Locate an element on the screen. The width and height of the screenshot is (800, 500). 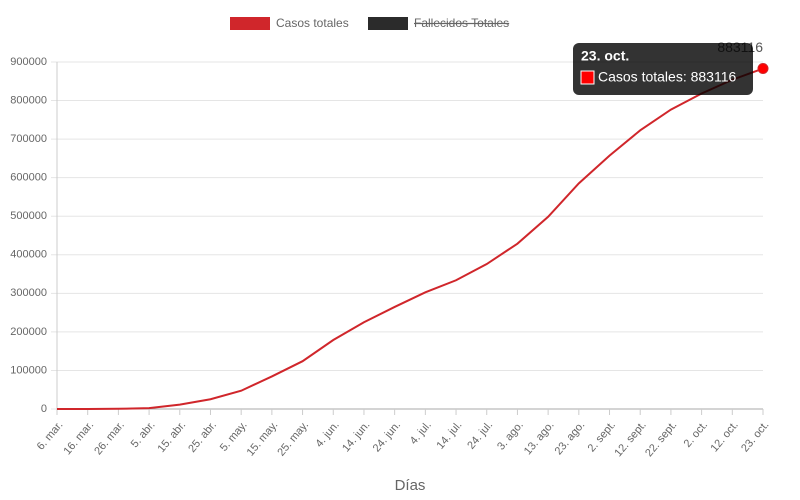
x-tick-label: 5. abr. is located at coordinates (143, 434).